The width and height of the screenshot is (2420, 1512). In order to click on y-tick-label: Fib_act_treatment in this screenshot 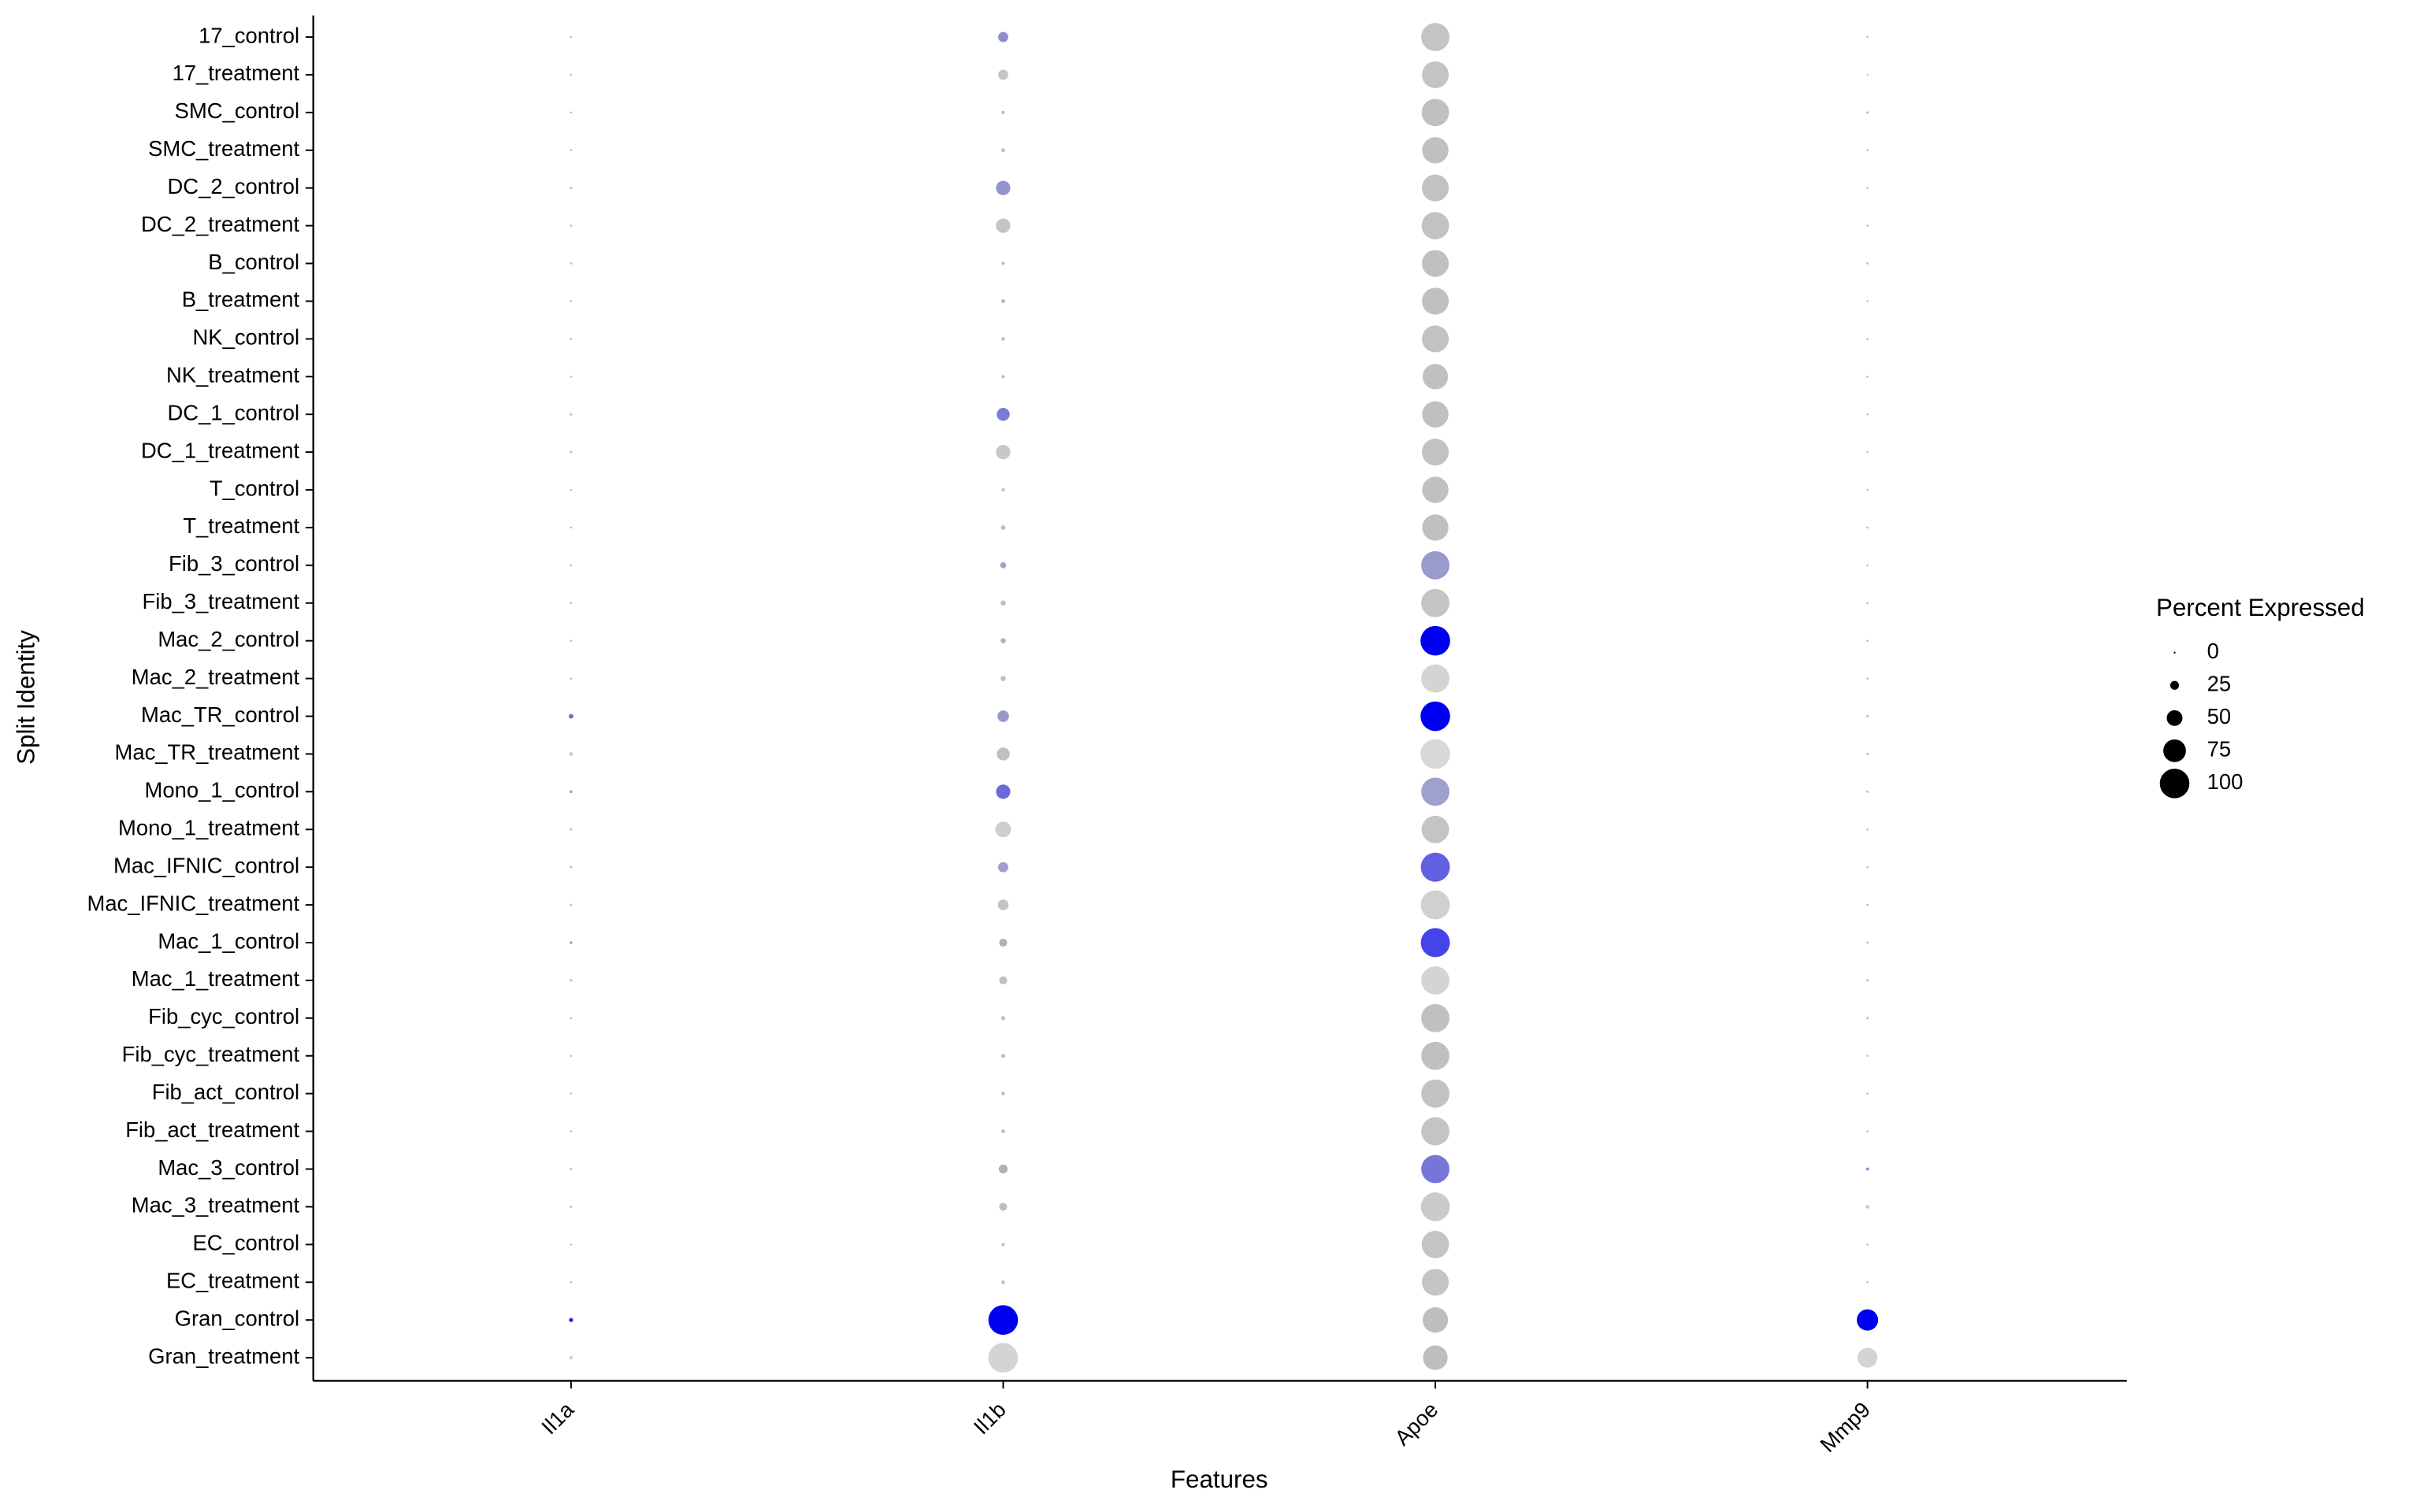, I will do `click(212, 1129)`.